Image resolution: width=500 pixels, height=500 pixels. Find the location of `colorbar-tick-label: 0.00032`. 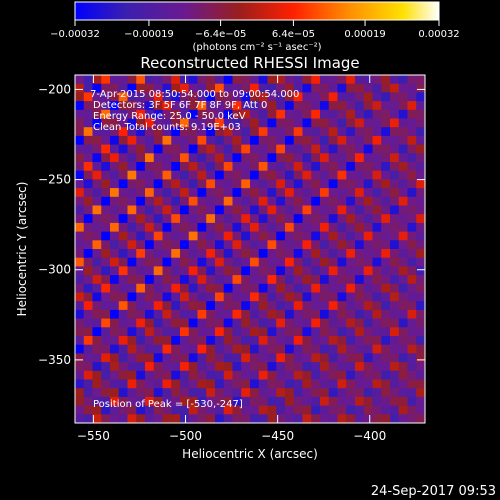

colorbar-tick-label: 0.00032 is located at coordinates (438, 34).